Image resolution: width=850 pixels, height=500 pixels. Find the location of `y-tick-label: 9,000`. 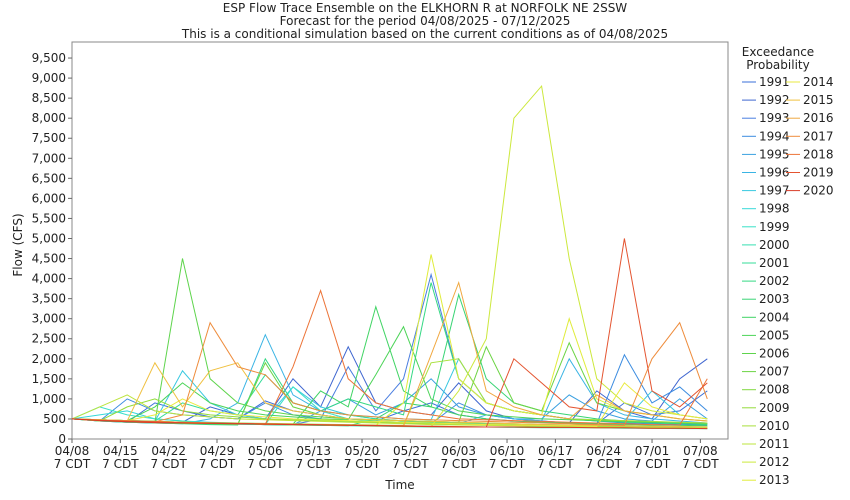

y-tick-label: 9,000 is located at coordinates (49, 78).